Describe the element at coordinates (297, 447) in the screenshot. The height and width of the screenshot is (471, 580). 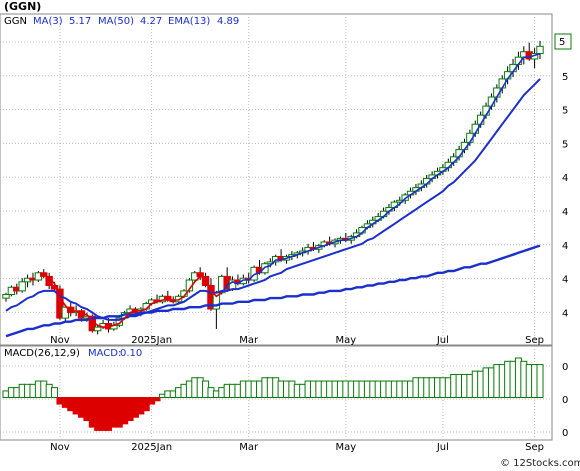
I see `date-axis-bottom: Nov 2025Jan Mar May Jul Sep` at that location.